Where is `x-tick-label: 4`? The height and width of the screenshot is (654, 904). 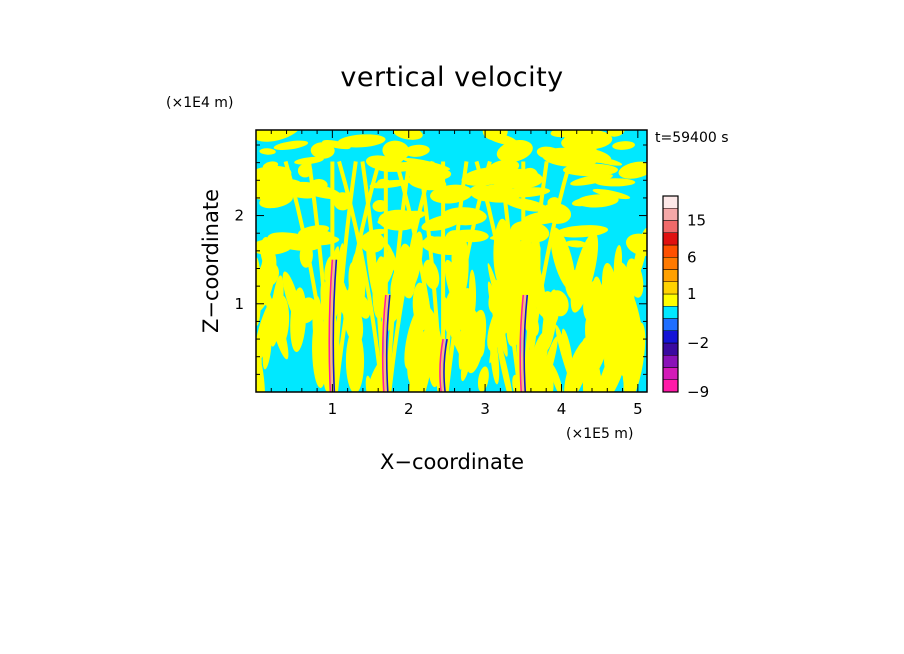 x-tick-label: 4 is located at coordinates (562, 409).